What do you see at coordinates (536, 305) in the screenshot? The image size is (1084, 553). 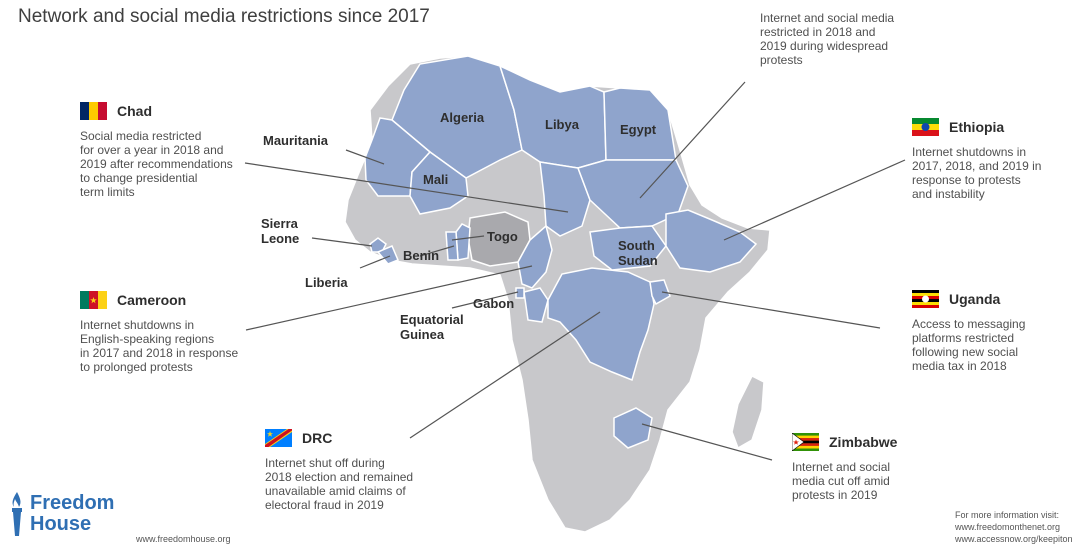 I see `gabon-shape` at bounding box center [536, 305].